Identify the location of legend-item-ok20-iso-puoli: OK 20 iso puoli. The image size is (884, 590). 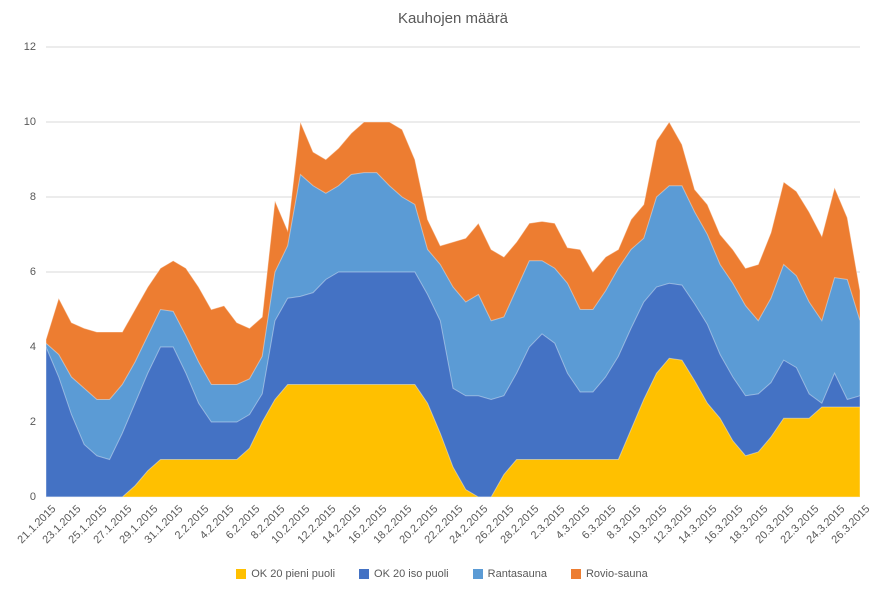
(404, 574).